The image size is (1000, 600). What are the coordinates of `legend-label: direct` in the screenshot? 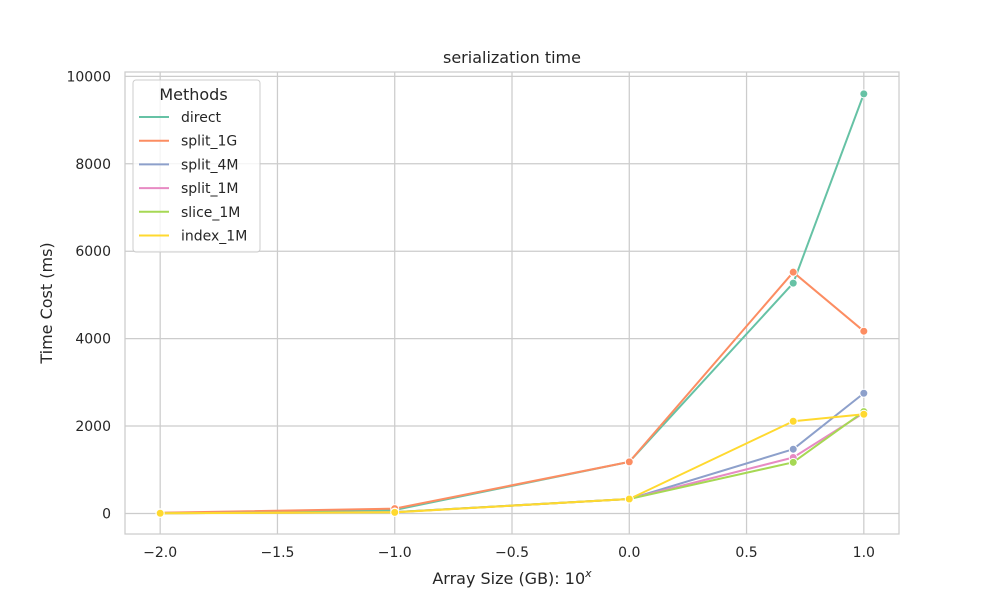 It's located at (201, 118).